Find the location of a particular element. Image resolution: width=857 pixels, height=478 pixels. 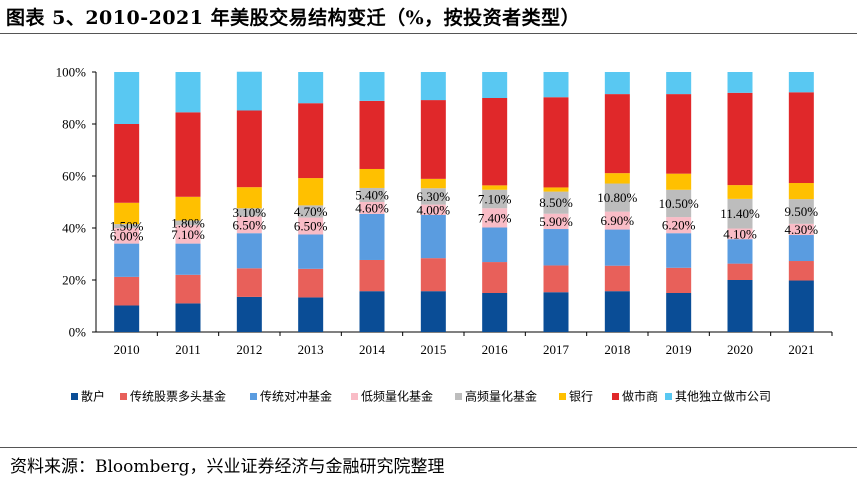

legend-label: 高频量化基金 is located at coordinates (501, 396).